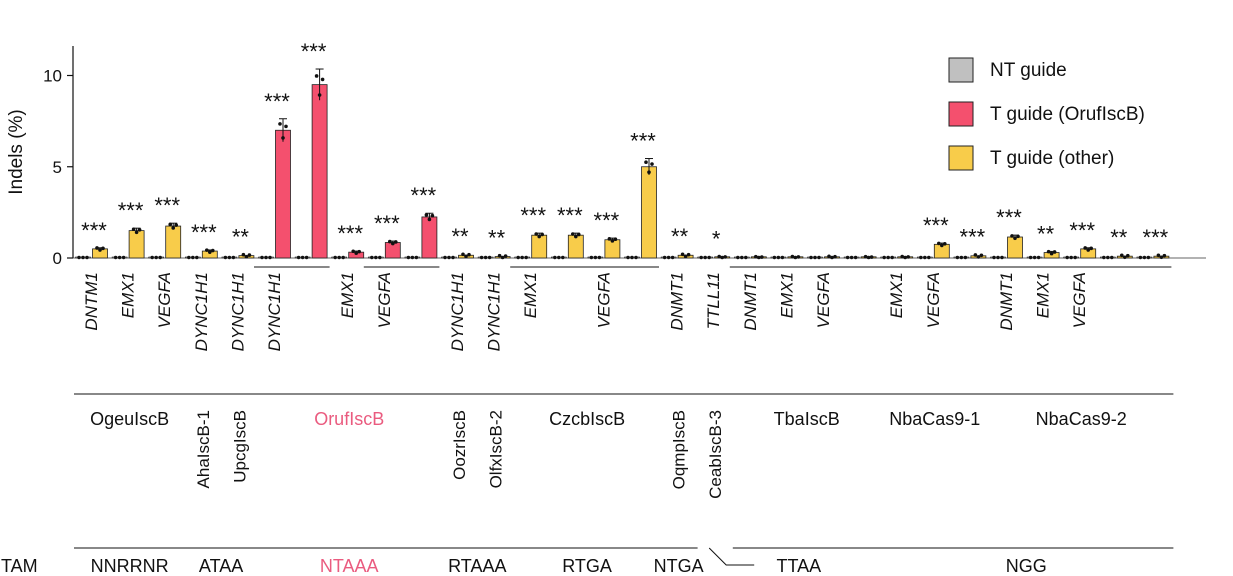  I want to click on tam-label: TTAA, so click(798, 566).